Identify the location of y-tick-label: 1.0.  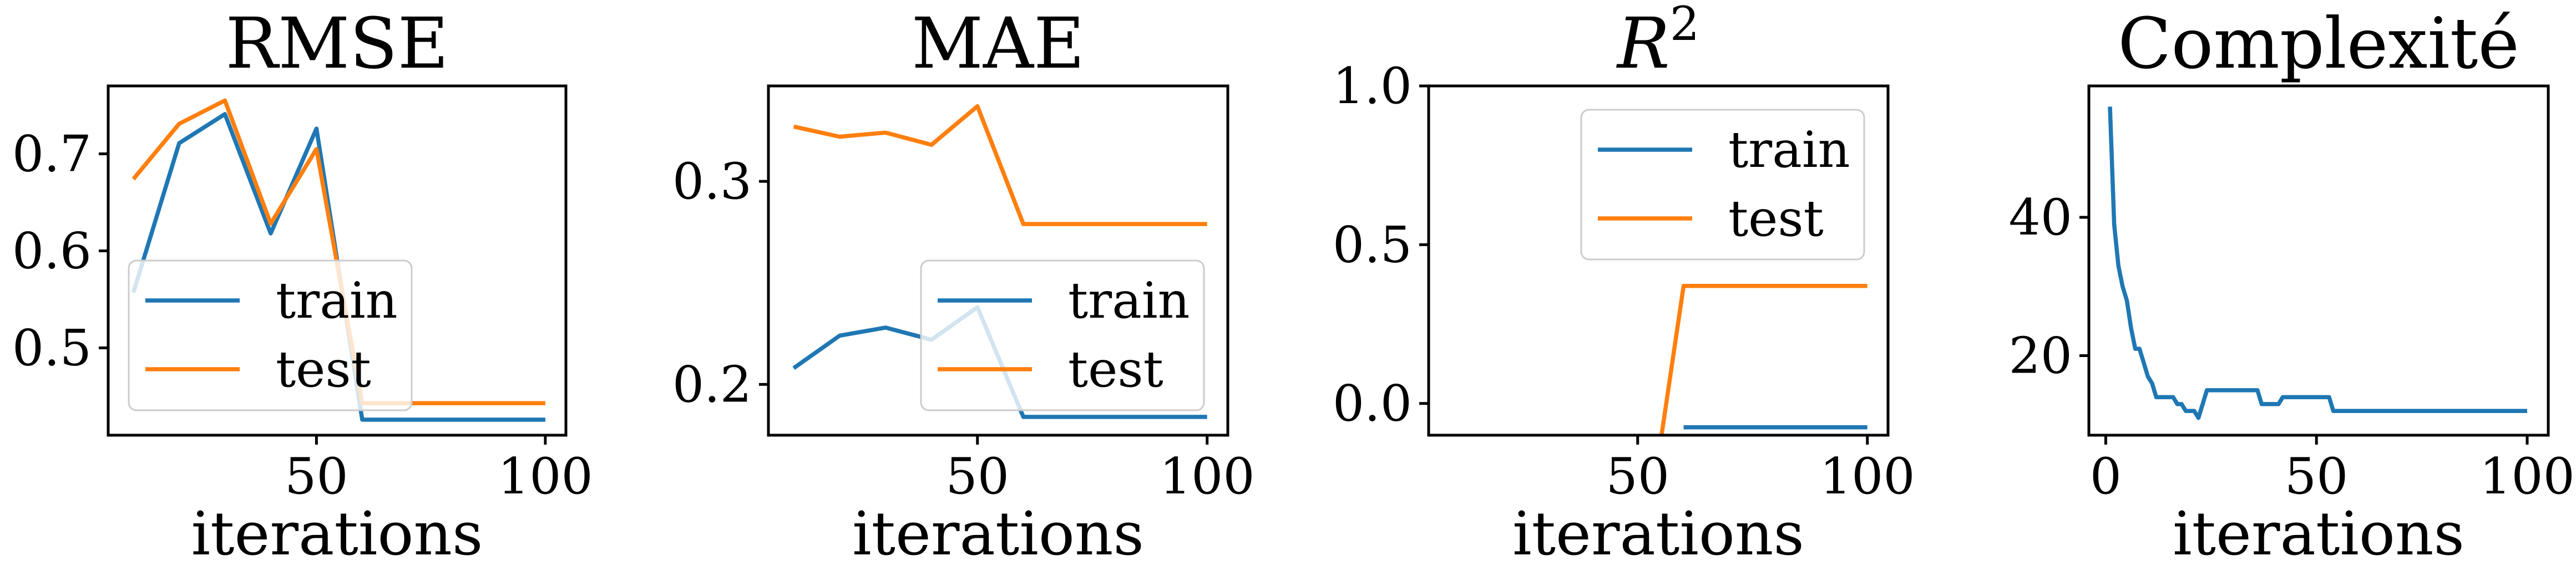
(1372, 86).